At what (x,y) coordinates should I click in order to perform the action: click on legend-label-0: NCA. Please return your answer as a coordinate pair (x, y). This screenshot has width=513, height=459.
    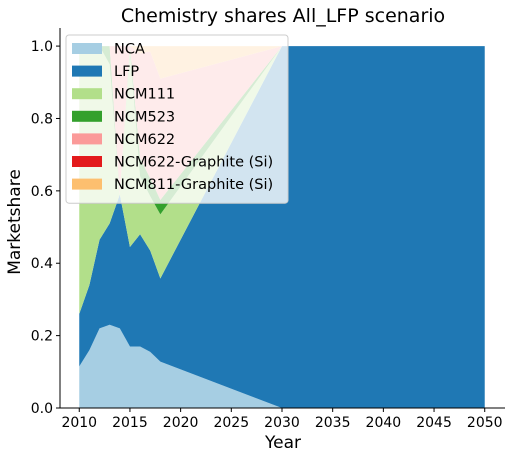
    Looking at the image, I should click on (129, 50).